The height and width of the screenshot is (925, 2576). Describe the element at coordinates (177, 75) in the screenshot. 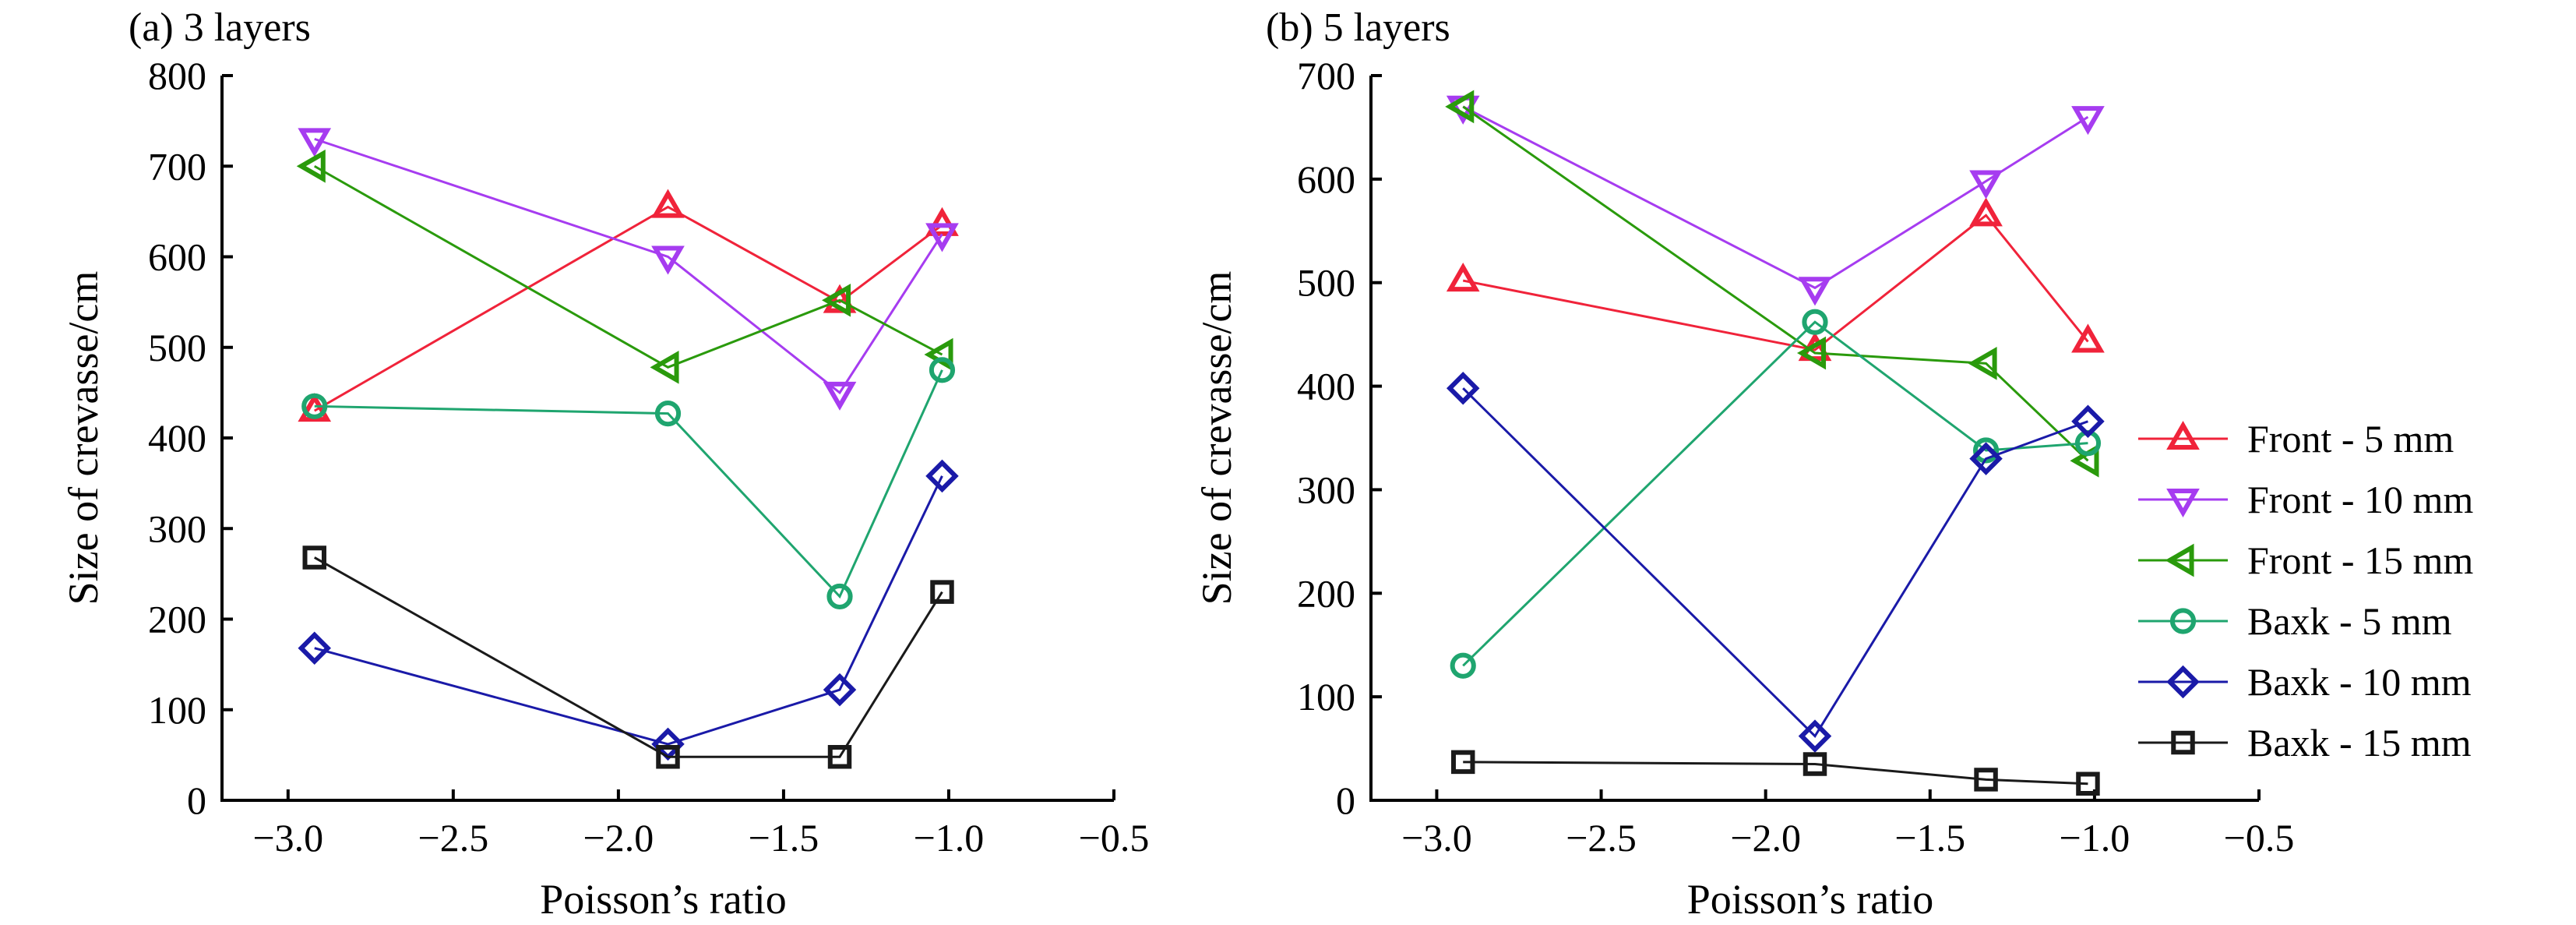

I see `y-tick-label: 800` at that location.